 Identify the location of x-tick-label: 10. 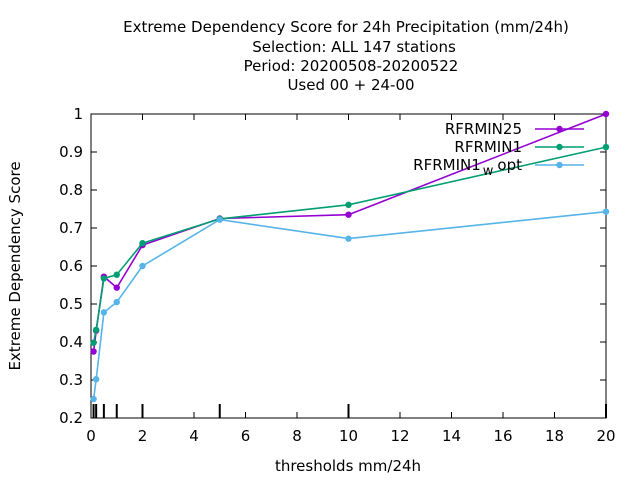
(348, 436).